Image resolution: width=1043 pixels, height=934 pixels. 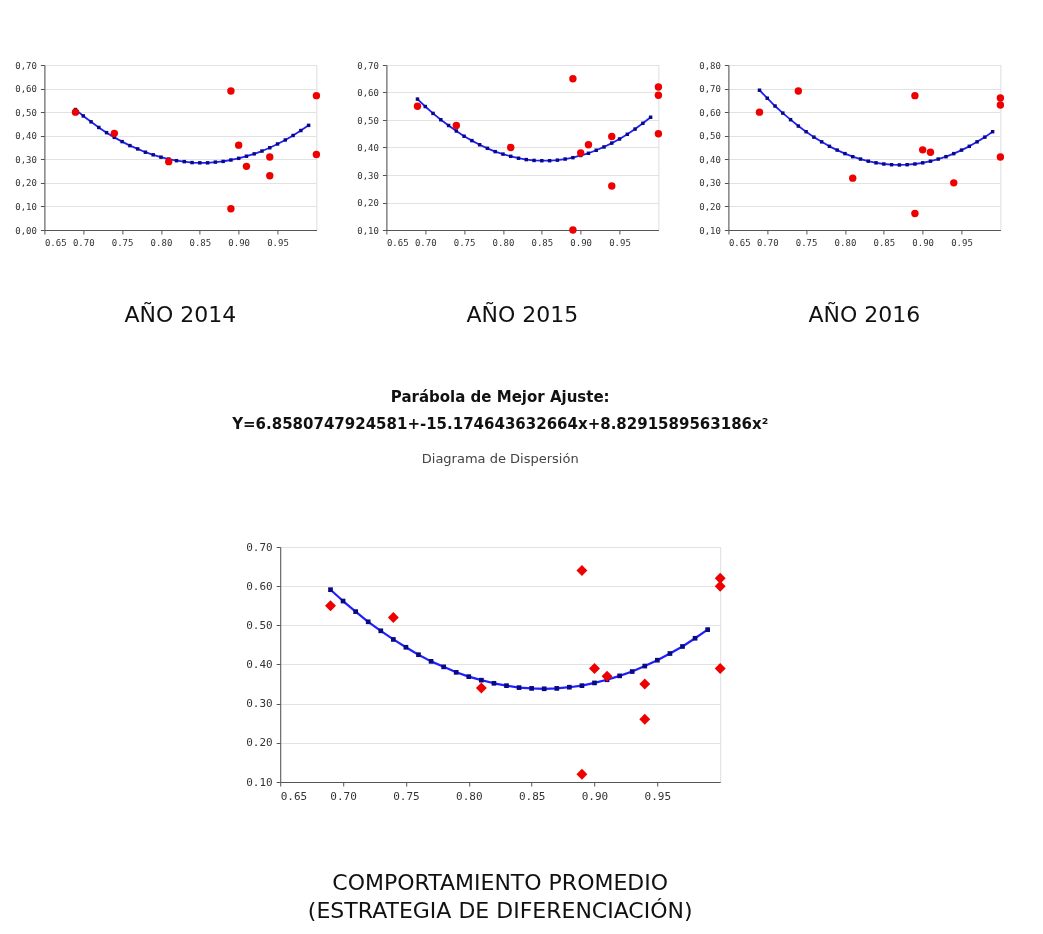 I want to click on y-tick-label: 0.10, so click(x=259, y=782).